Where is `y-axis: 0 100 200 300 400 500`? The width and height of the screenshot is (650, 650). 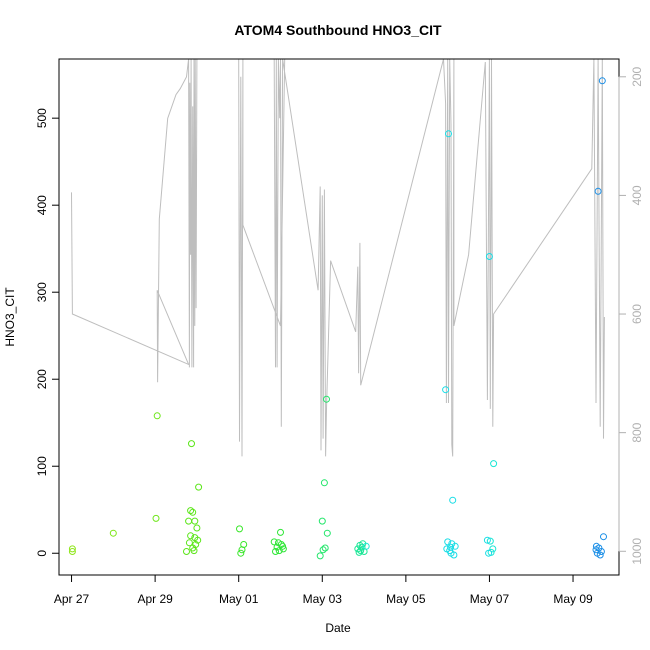
y-axis: 0 100 200 300 400 500 is located at coordinates (47, 332).